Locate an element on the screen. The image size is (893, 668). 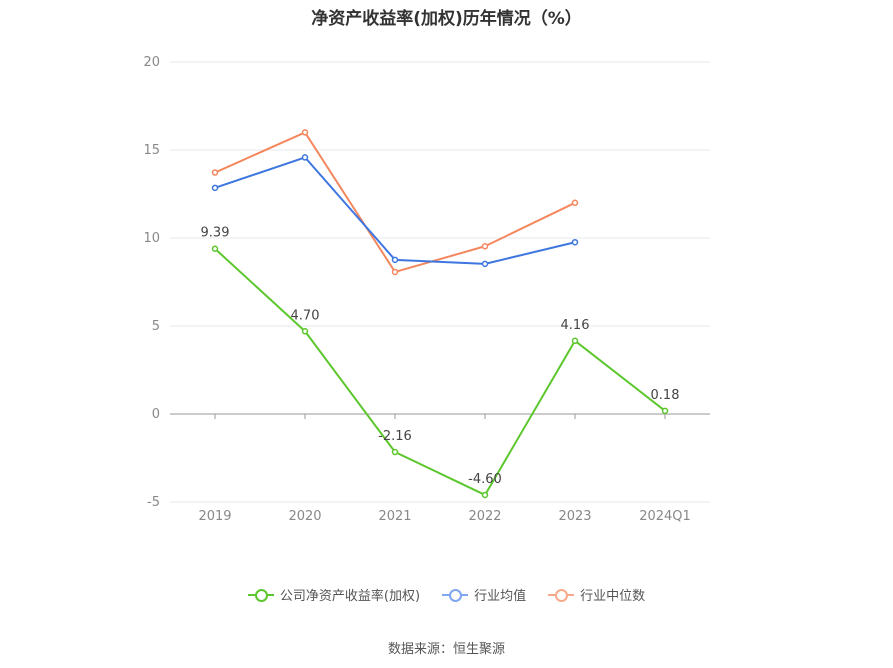
data-label: 4.16 is located at coordinates (575, 325).